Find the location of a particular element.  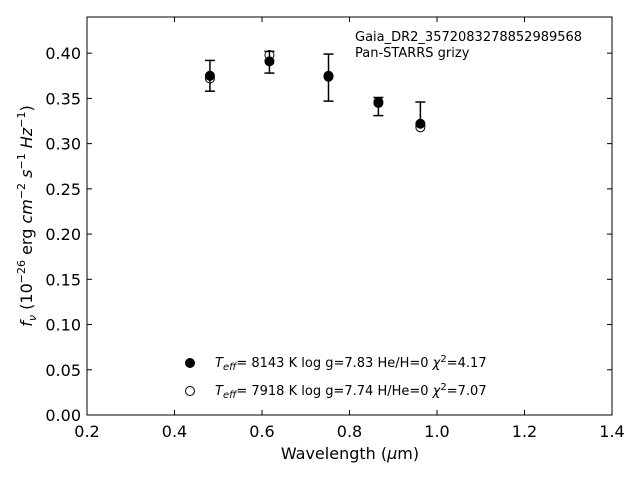

x-tick-label: 1.4 is located at coordinates (611, 431).